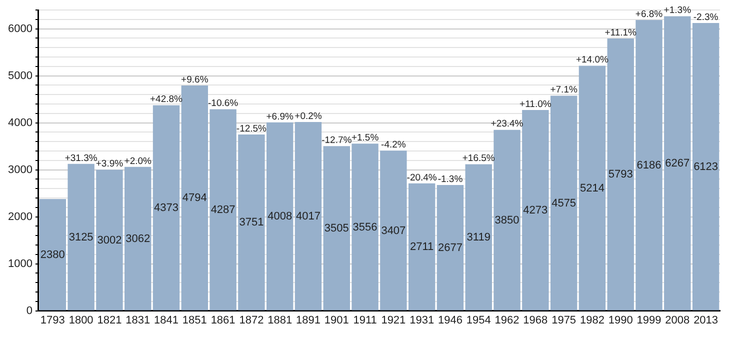 This screenshot has width=745, height=350. Describe the element at coordinates (194, 320) in the screenshot. I see `x-tick-label: 1851` at that location.